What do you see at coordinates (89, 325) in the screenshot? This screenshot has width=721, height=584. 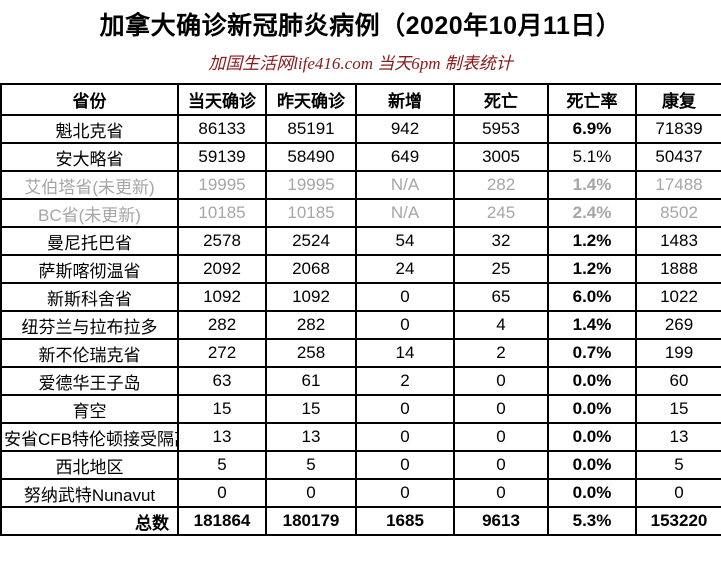 I see `cell-province: 纽芬兰与拉布拉多` at bounding box center [89, 325].